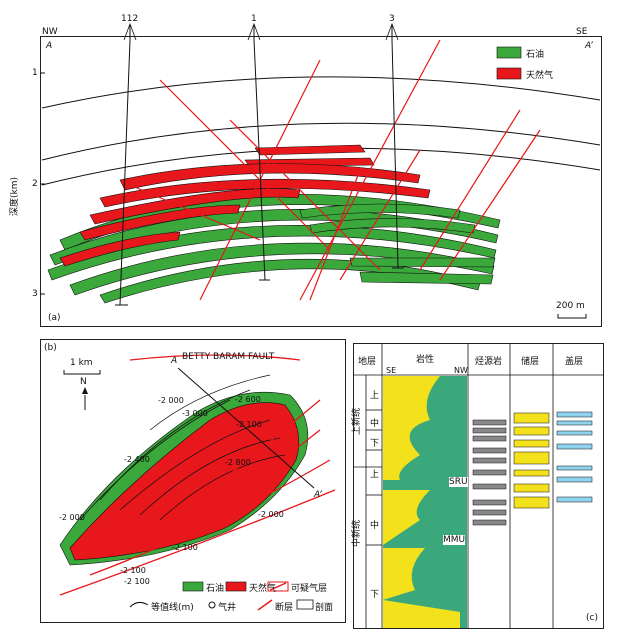 The width and height of the screenshot is (623, 638). Describe the element at coordinates (284, 608) in the screenshot. I see `legend-fault-label: 断层` at that location.